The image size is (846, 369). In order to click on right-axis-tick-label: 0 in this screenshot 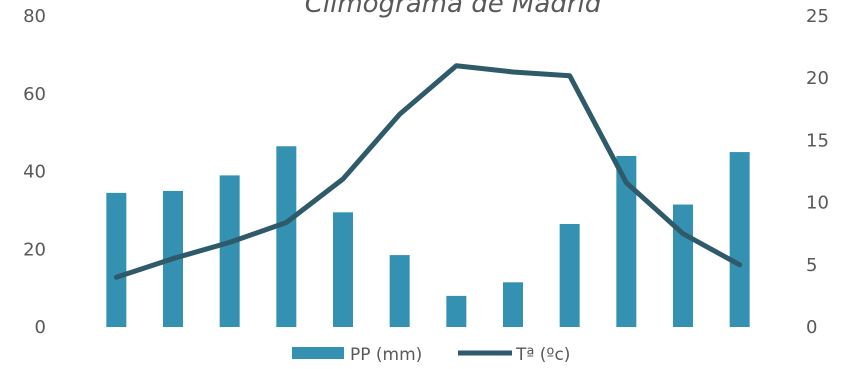, I will do `click(811, 327)`.